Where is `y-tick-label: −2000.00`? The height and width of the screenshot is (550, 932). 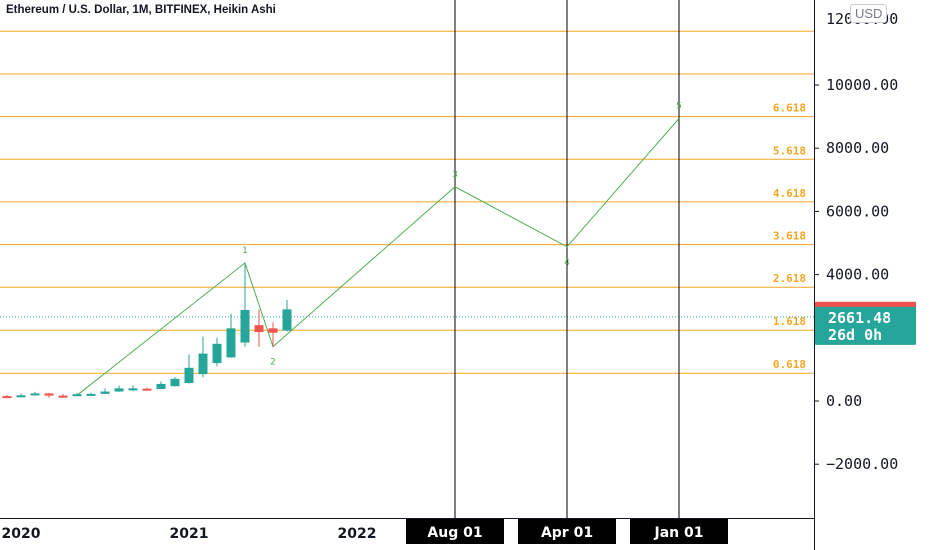
y-tick-label: −2000.00 is located at coordinates (862, 464).